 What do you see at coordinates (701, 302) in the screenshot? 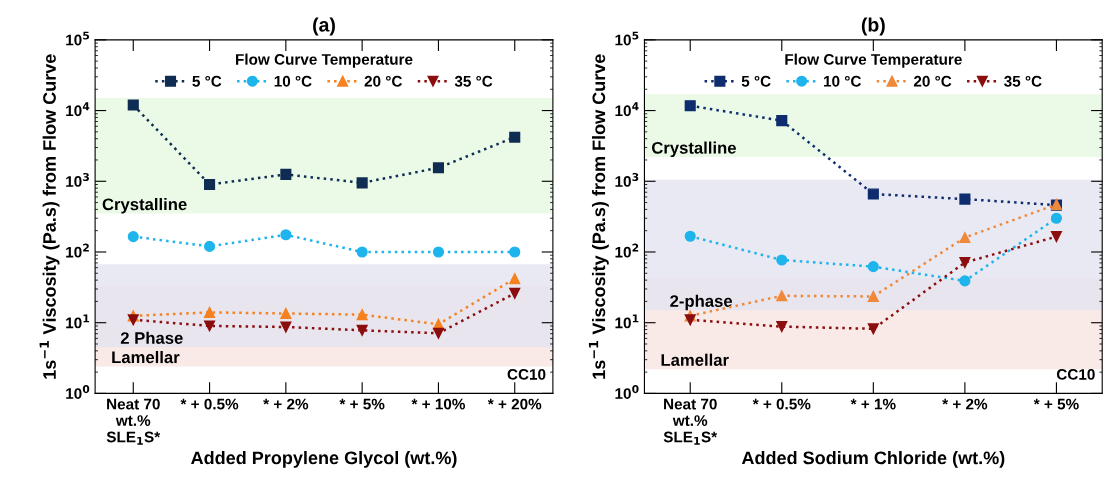
I see `band-label: 2-phase` at bounding box center [701, 302].